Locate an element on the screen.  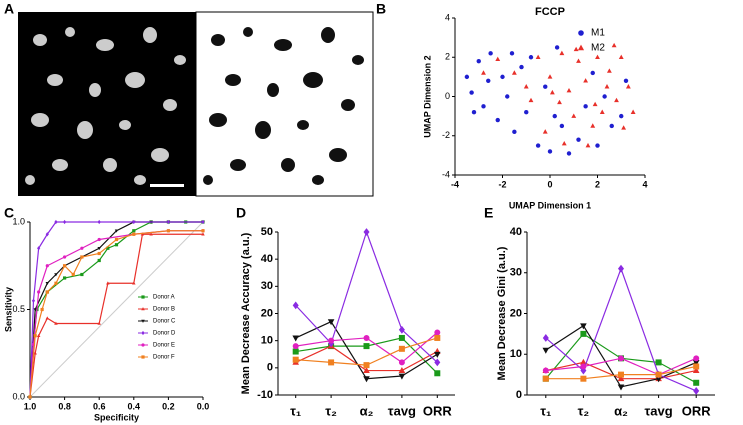
y-tick-label: -4 is located at coordinates (446, 174).